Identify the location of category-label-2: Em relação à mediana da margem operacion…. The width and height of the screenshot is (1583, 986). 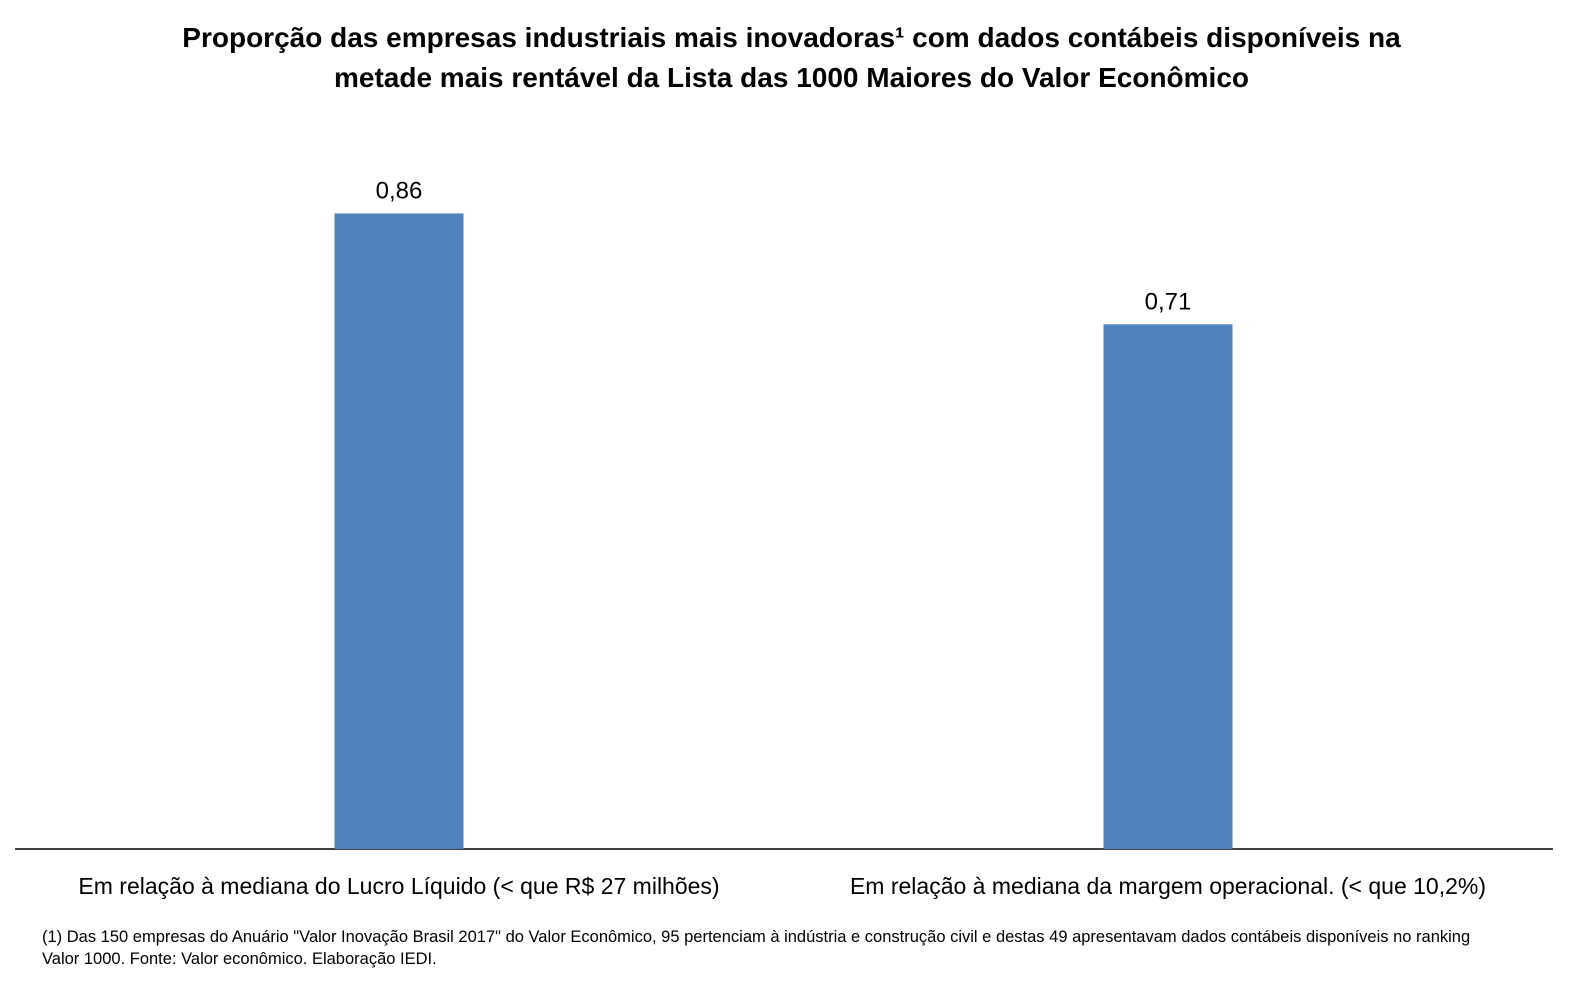
(1168, 886).